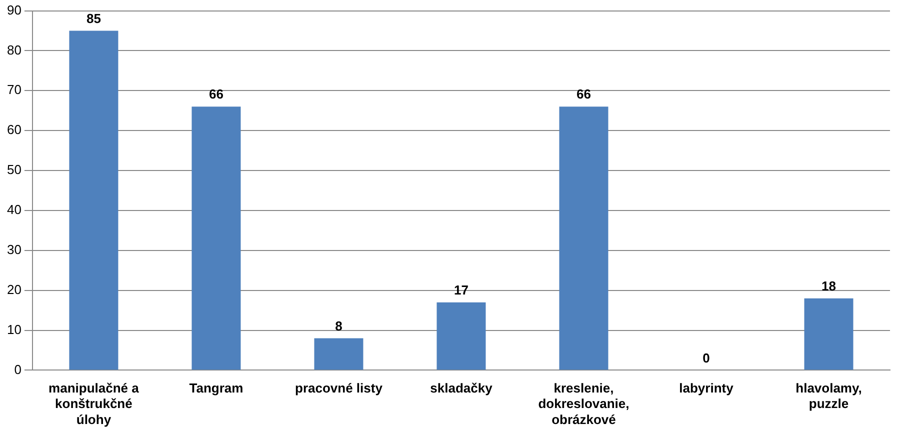 The image size is (904, 435). I want to click on x-tick-label: kreslenie, dokreslovanie, obrázkové, so click(584, 403).